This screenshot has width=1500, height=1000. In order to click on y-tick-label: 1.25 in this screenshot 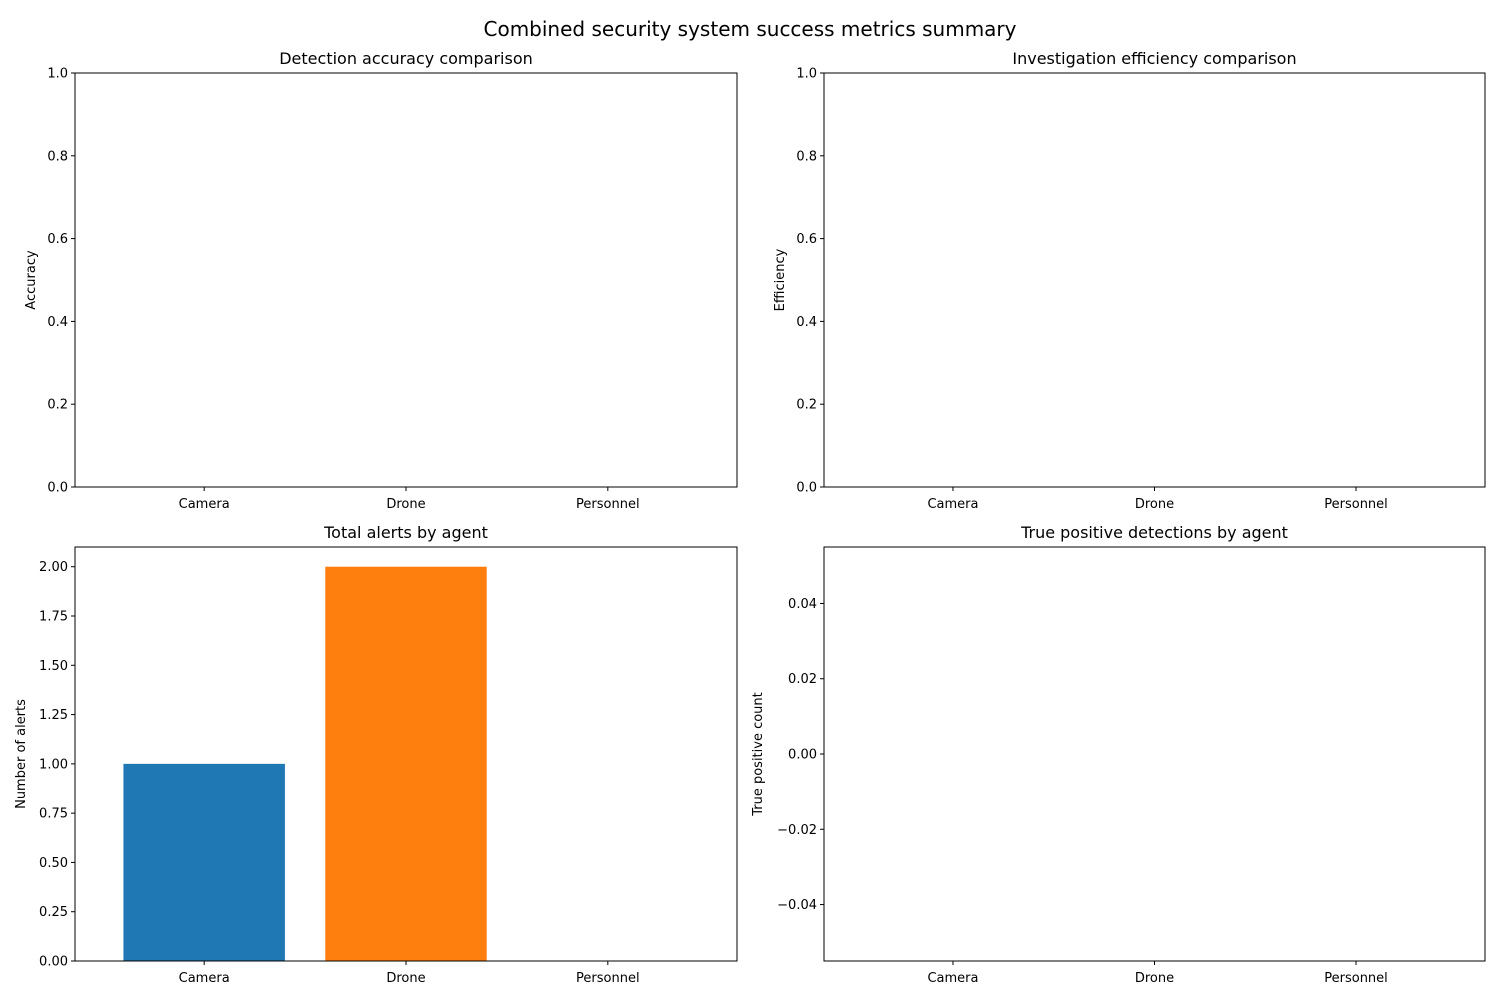, I will do `click(53, 715)`.